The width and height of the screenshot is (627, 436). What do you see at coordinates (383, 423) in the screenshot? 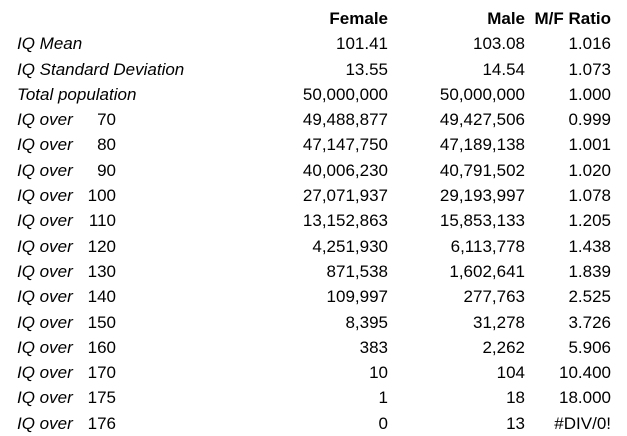
I see `row-female-value: 0` at bounding box center [383, 423].